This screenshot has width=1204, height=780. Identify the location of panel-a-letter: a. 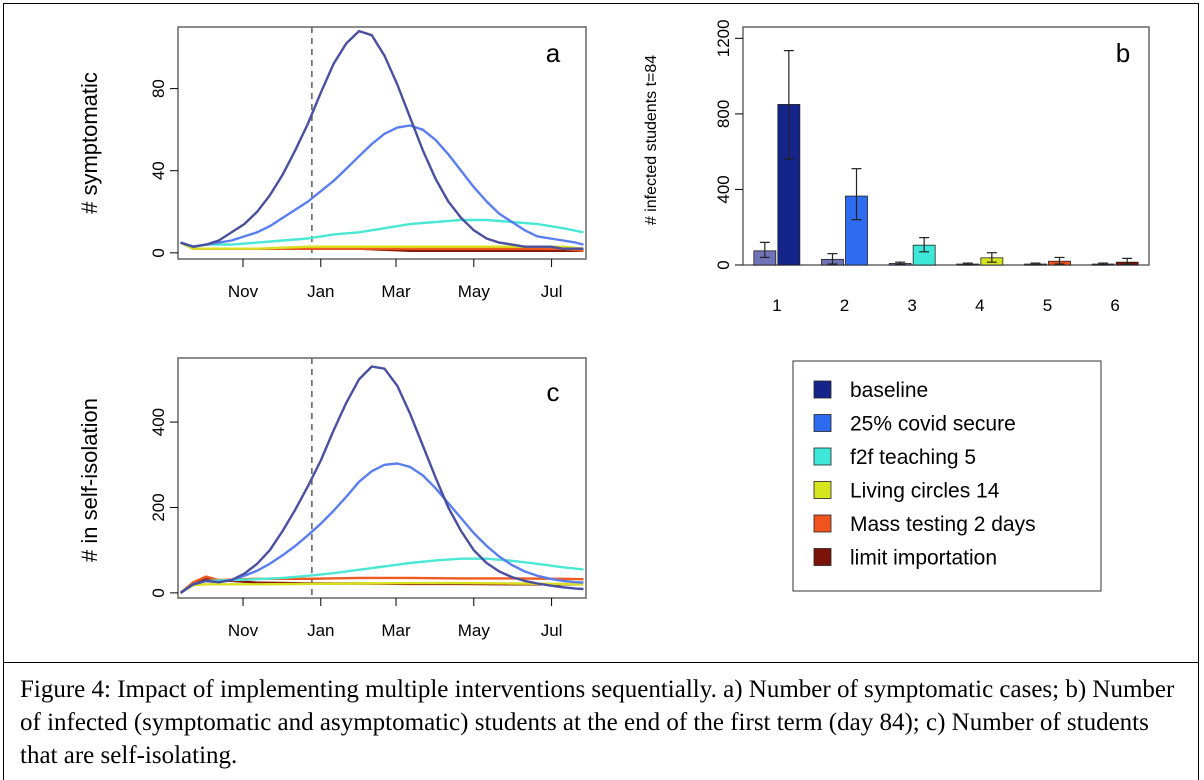
(553, 53).